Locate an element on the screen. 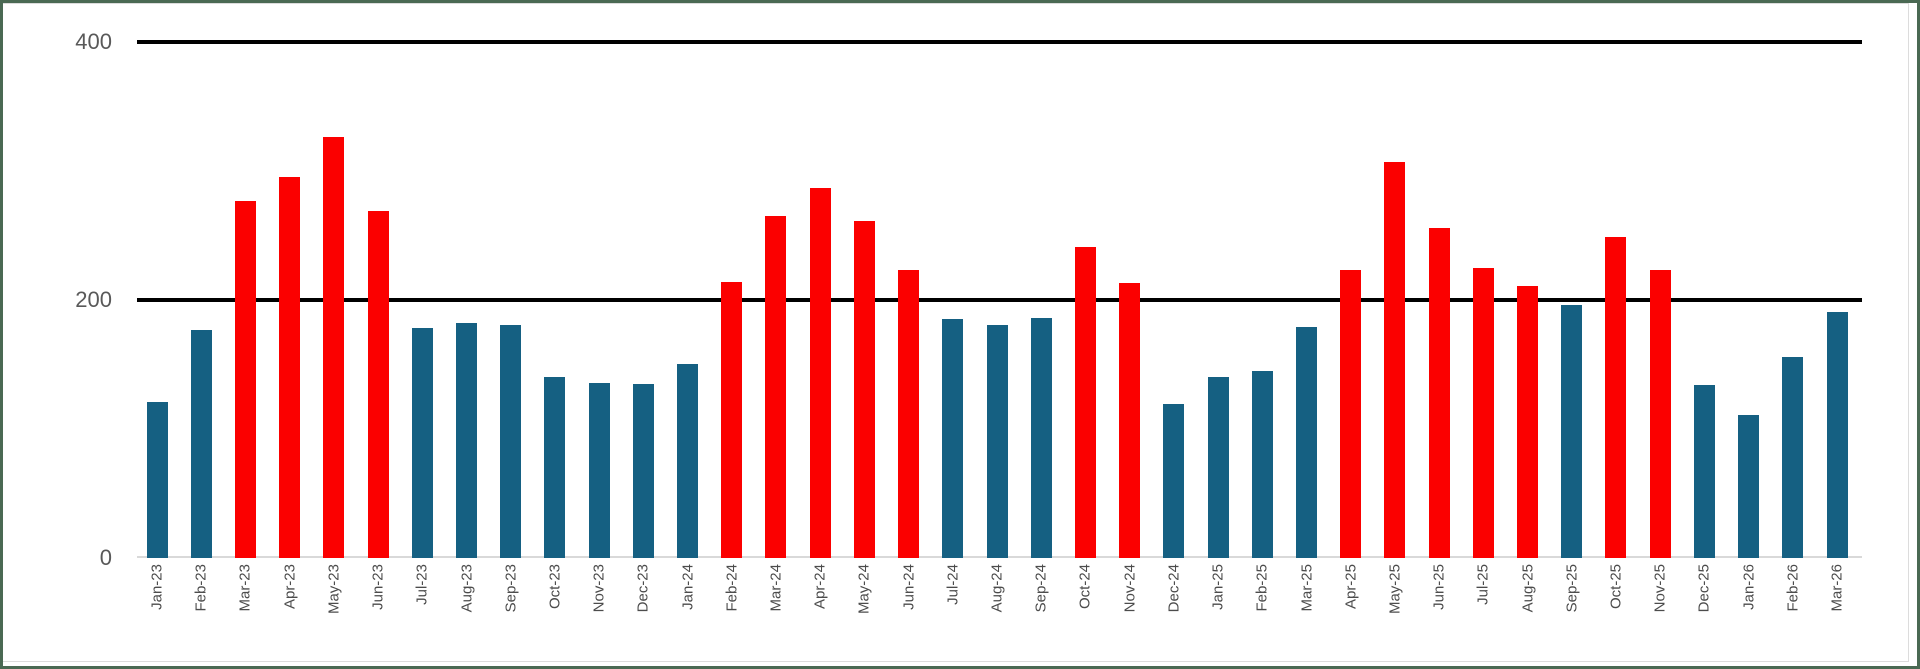 The width and height of the screenshot is (1920, 669). x-axis-label-Sep-23: Sep-23 is located at coordinates (510, 588).